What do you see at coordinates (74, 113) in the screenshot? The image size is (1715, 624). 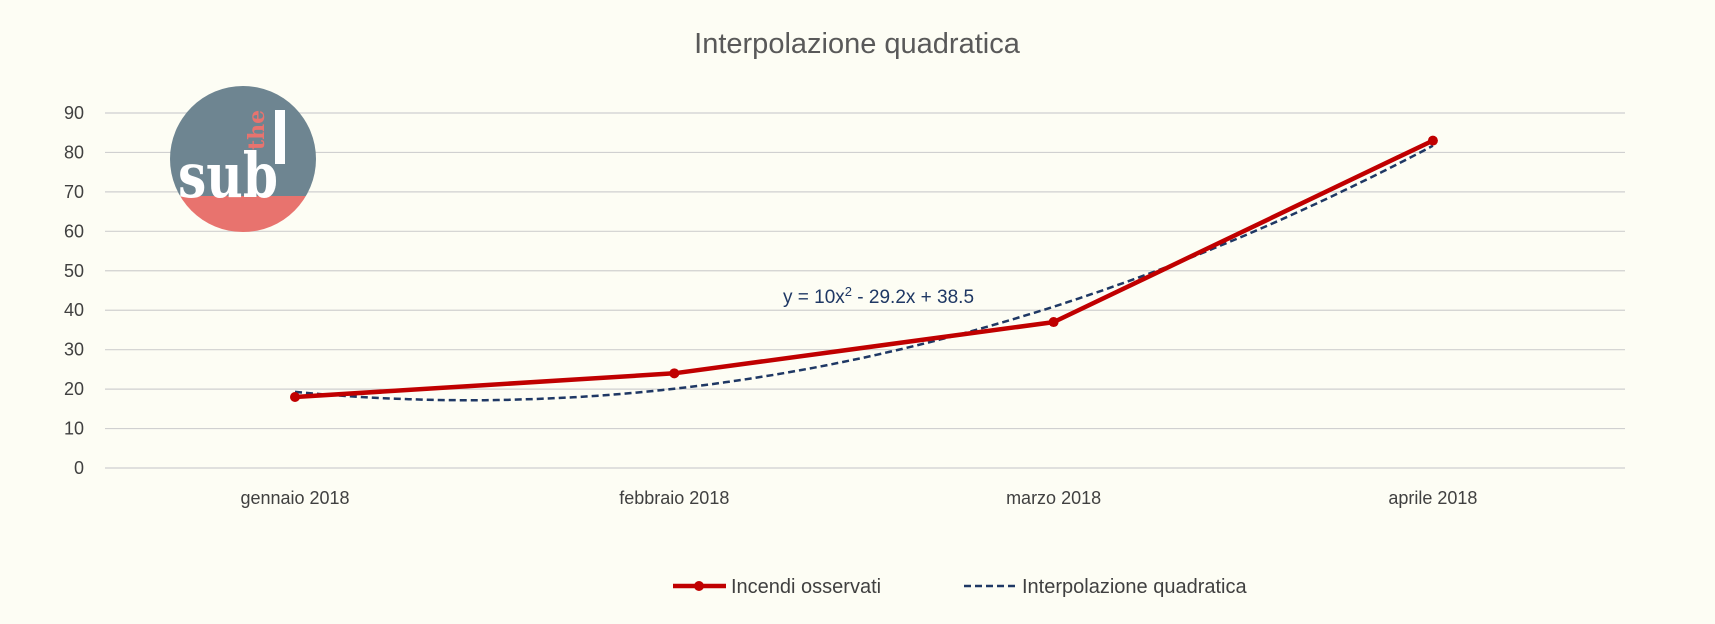 I see `y-tick-label: 90` at bounding box center [74, 113].